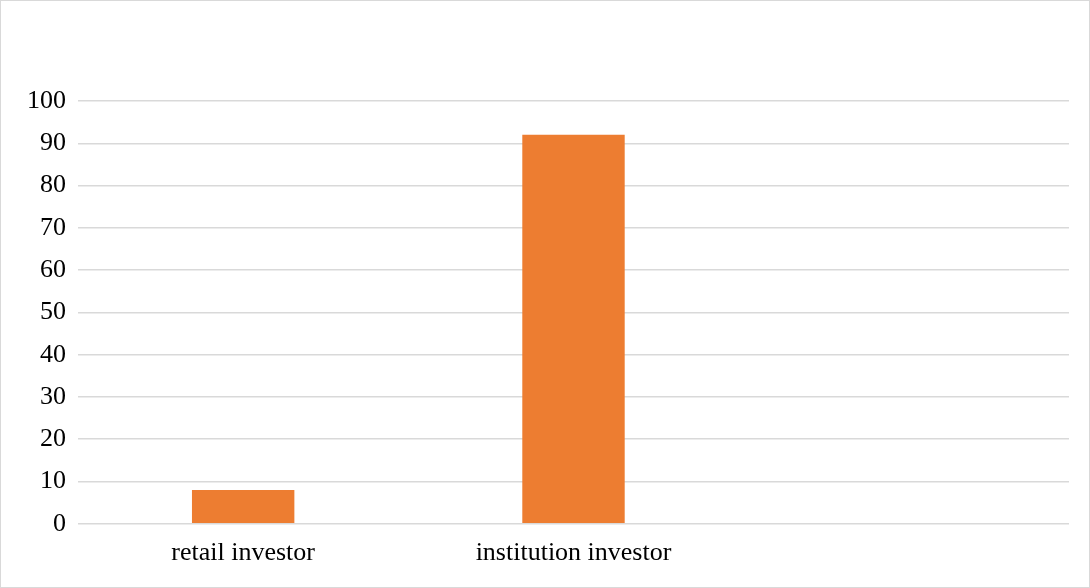  What do you see at coordinates (53, 142) in the screenshot?
I see `y-tick-label: 90` at bounding box center [53, 142].